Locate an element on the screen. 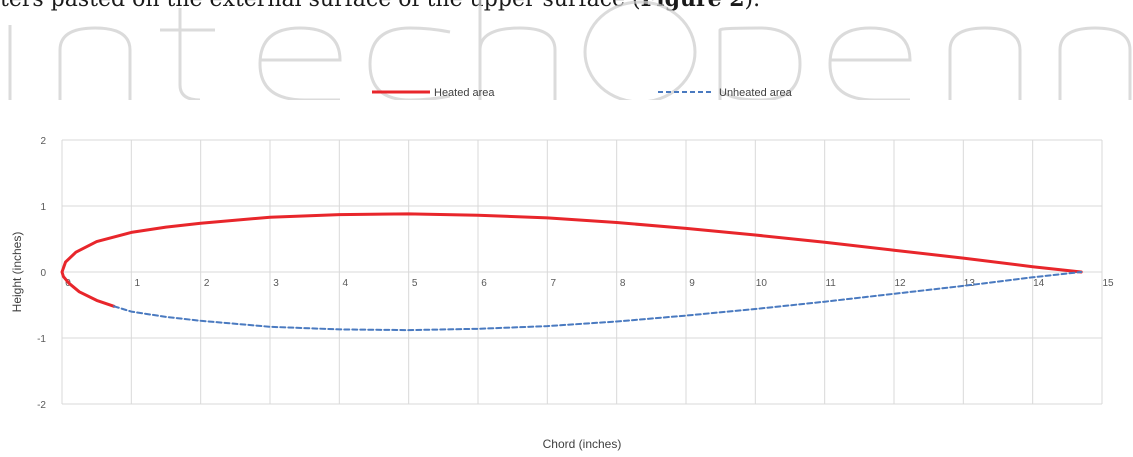  y-tick-label: 2 is located at coordinates (43, 141).